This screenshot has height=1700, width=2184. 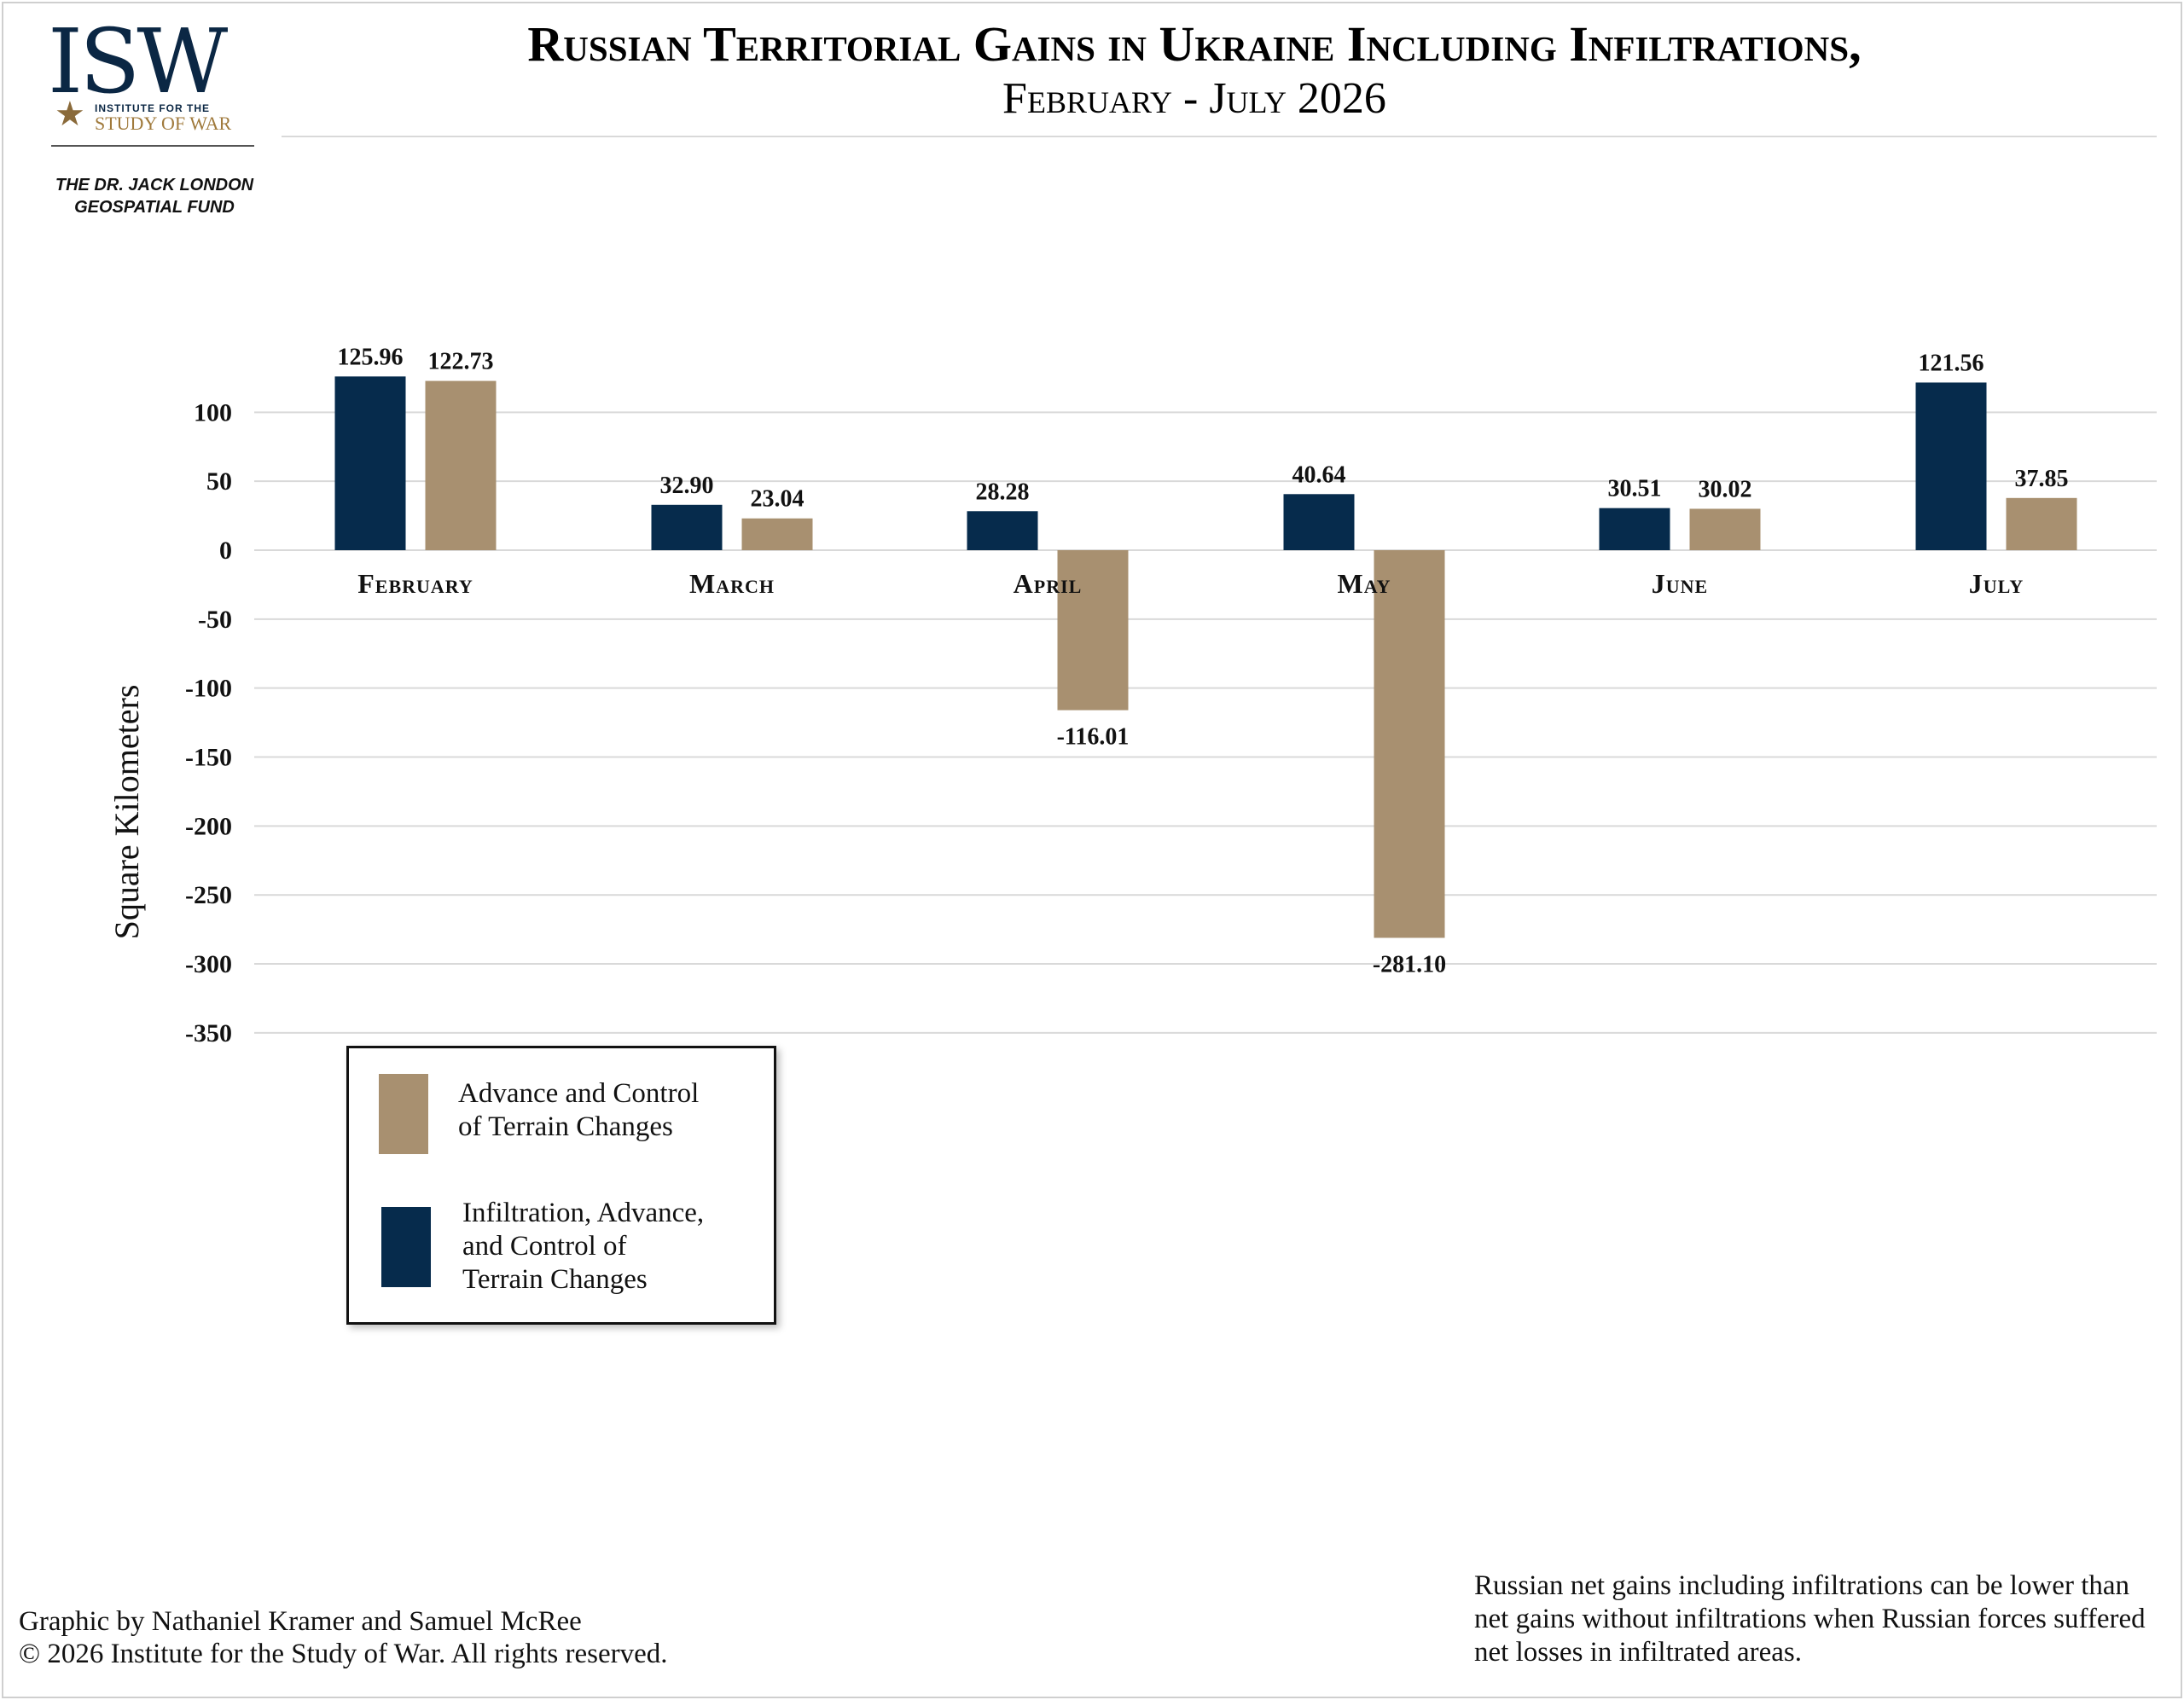 I want to click on y-tick-label: -100, so click(x=209, y=689).